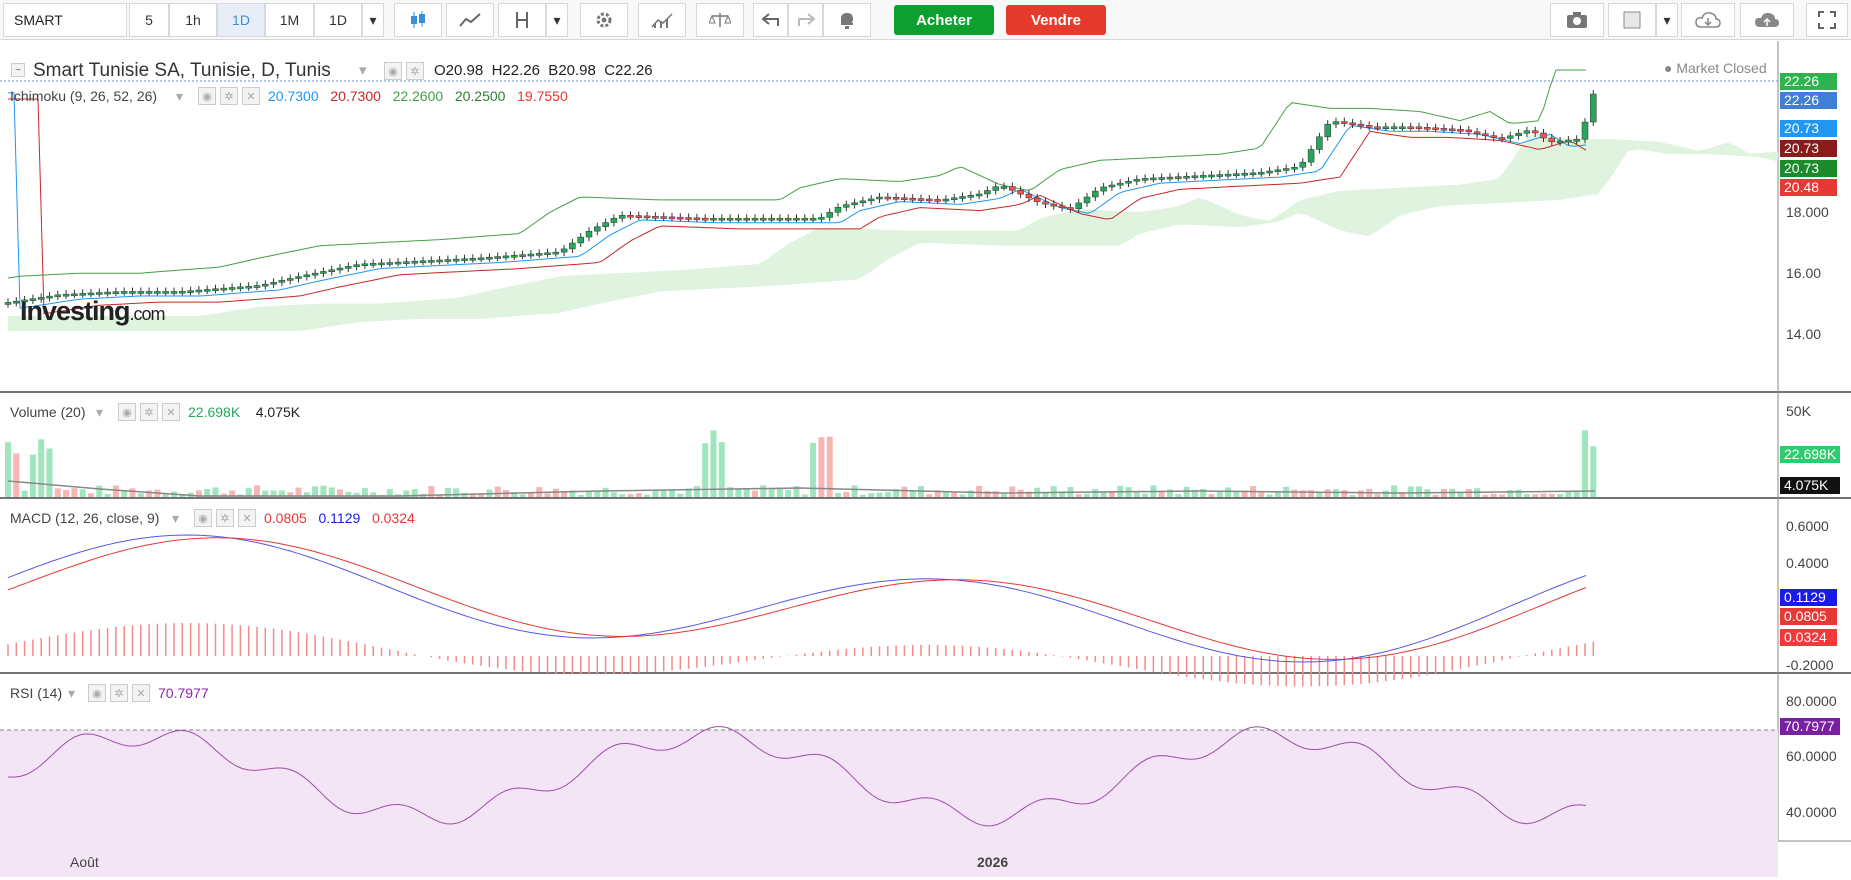 This screenshot has height=880, width=1851. Describe the element at coordinates (97, 693) in the screenshot. I see `rsi-eye-icon: ◉` at that location.